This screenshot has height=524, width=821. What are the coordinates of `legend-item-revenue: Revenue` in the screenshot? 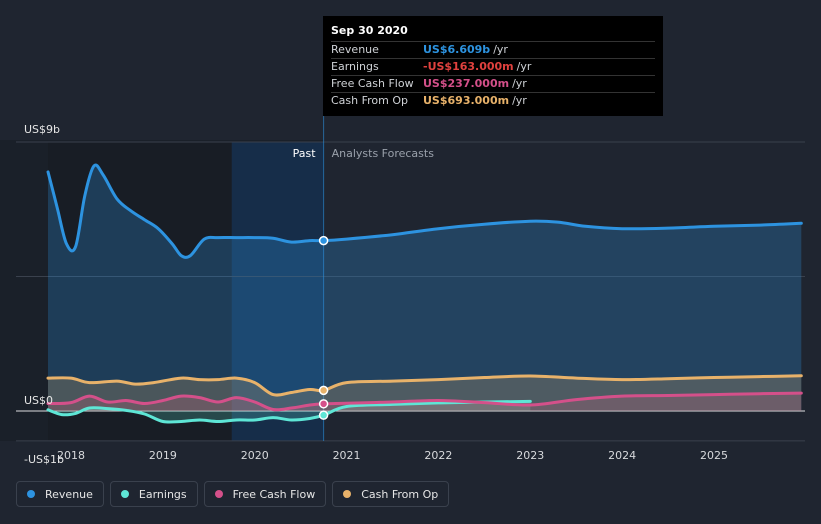 It's located at (60, 494).